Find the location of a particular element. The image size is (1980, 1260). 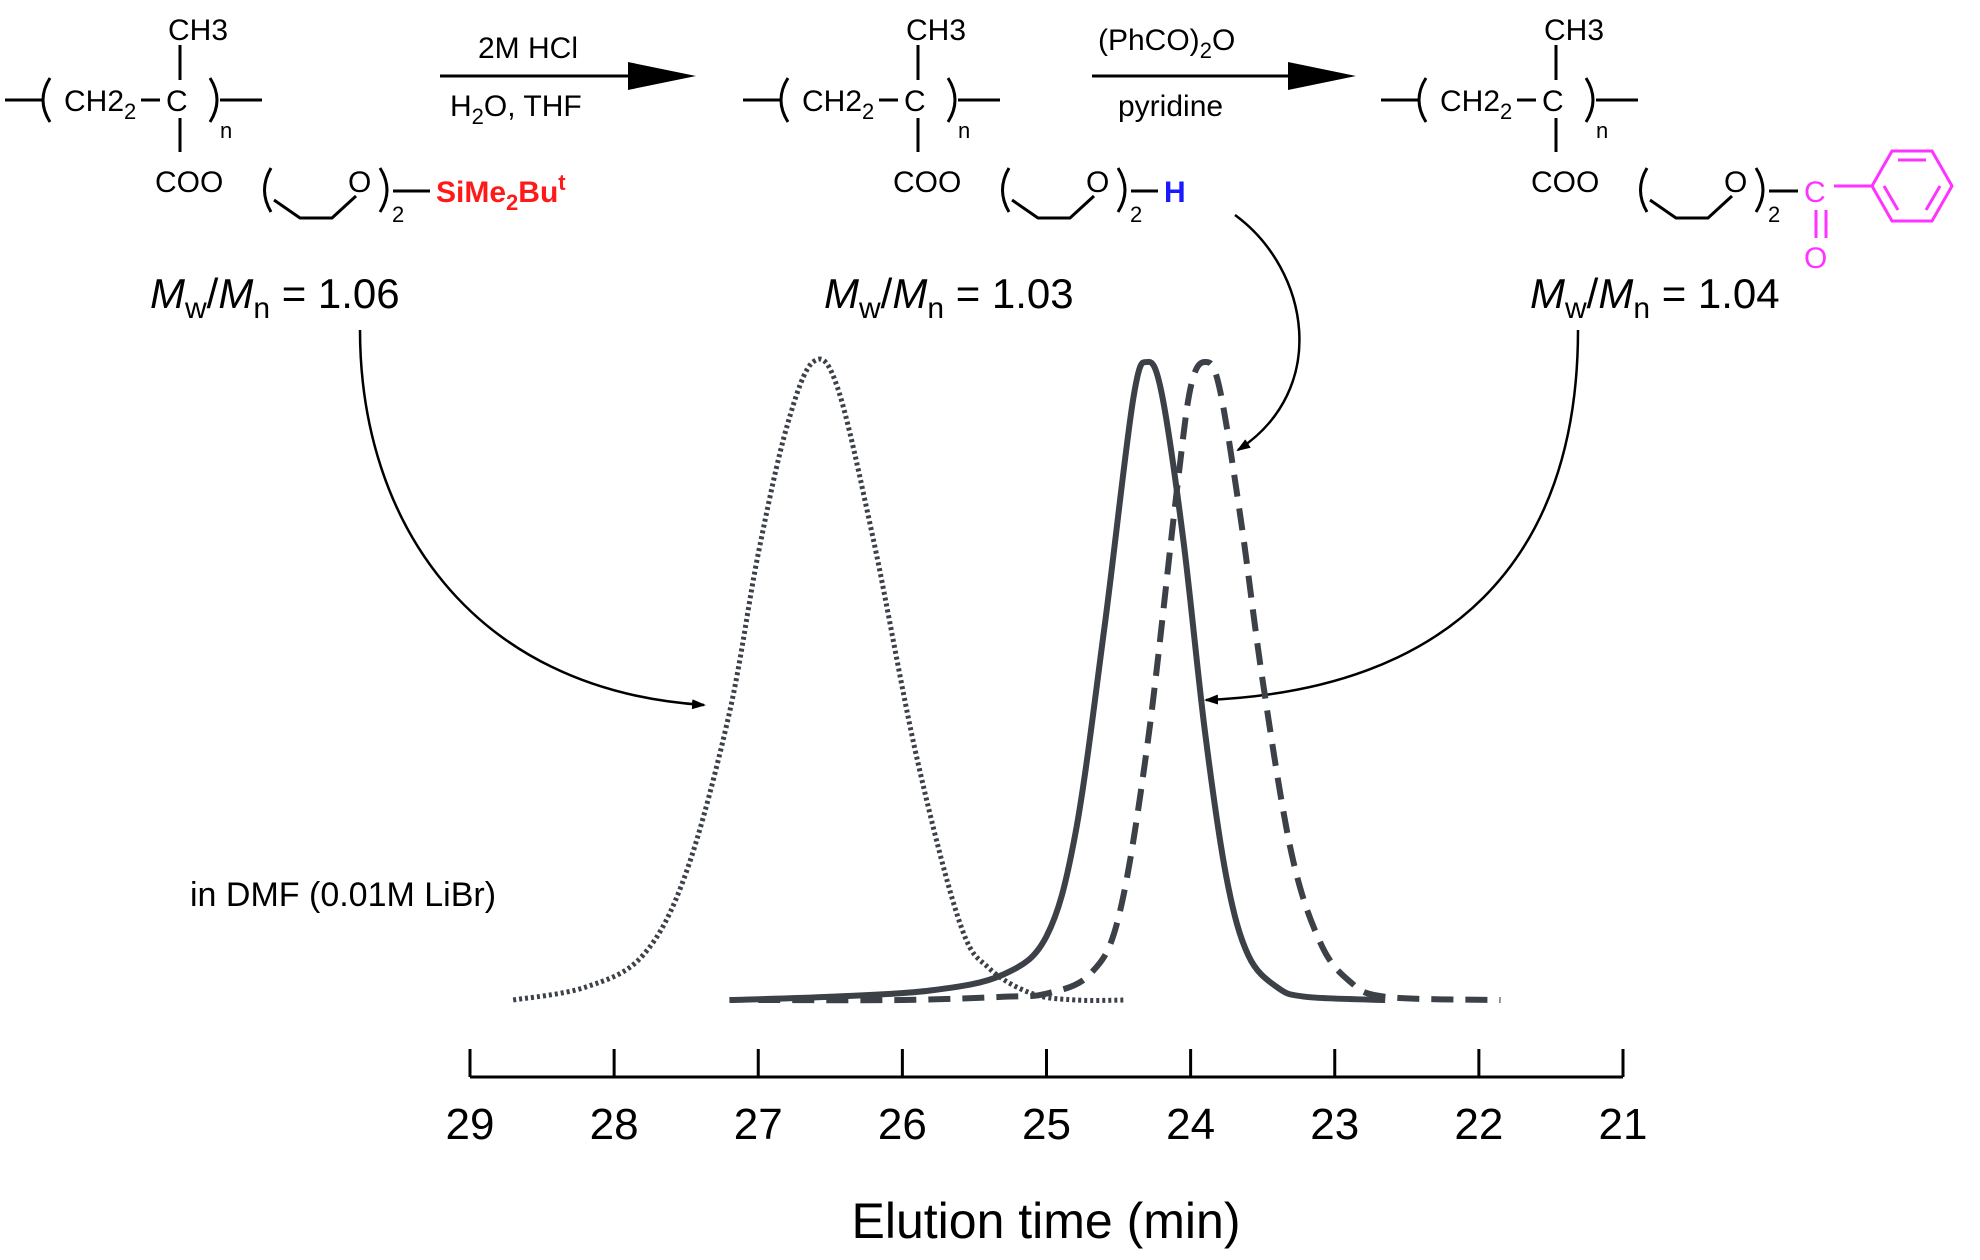

polymer-3-ester: COO is located at coordinates (1565, 182).